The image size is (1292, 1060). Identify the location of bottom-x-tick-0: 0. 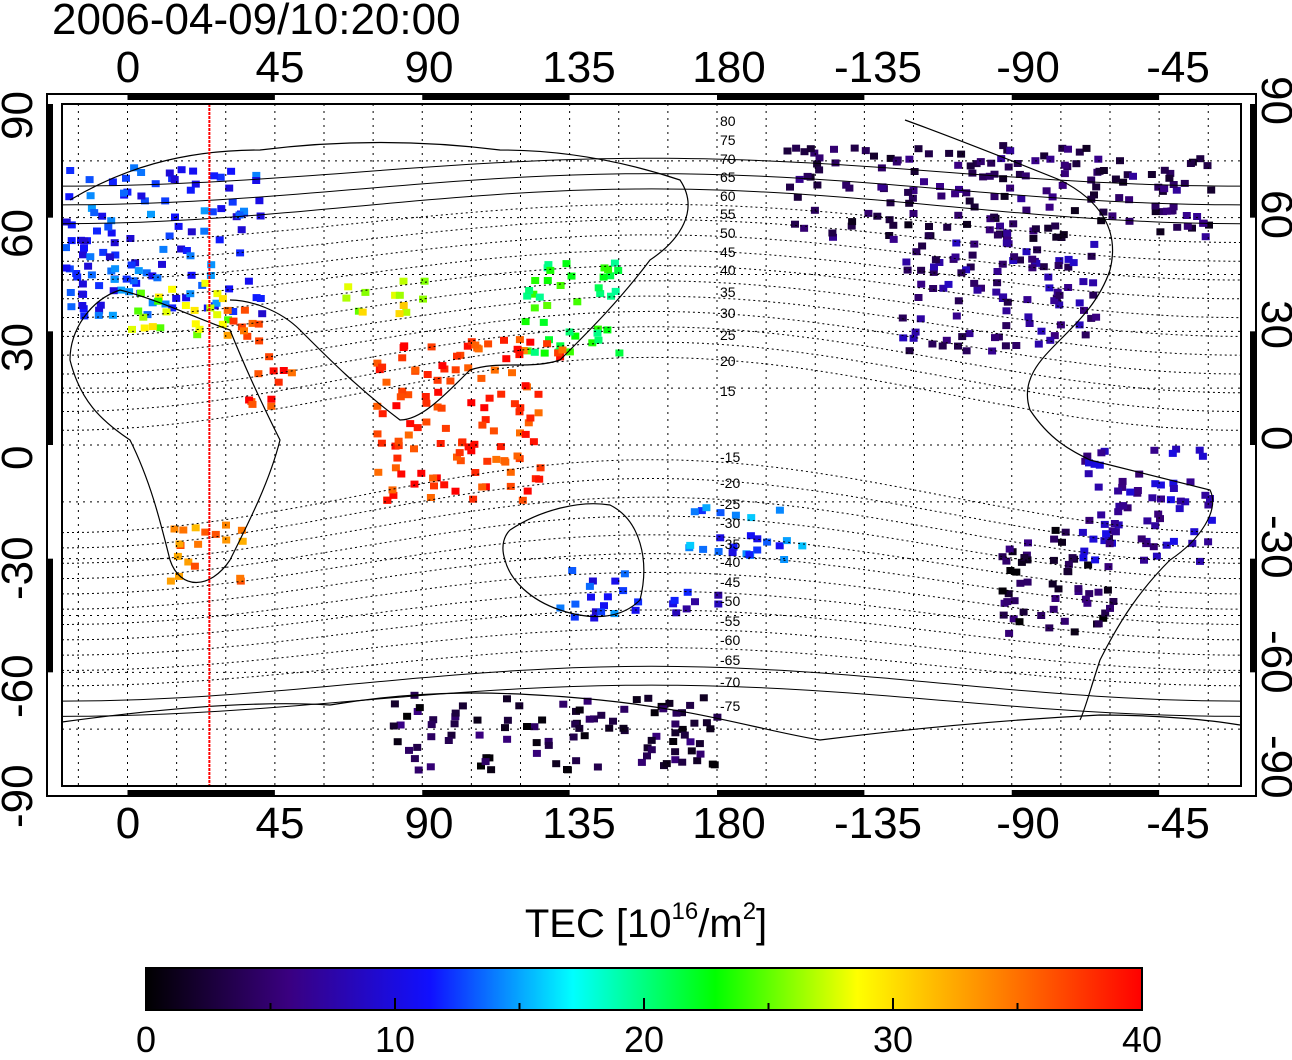
(128, 823).